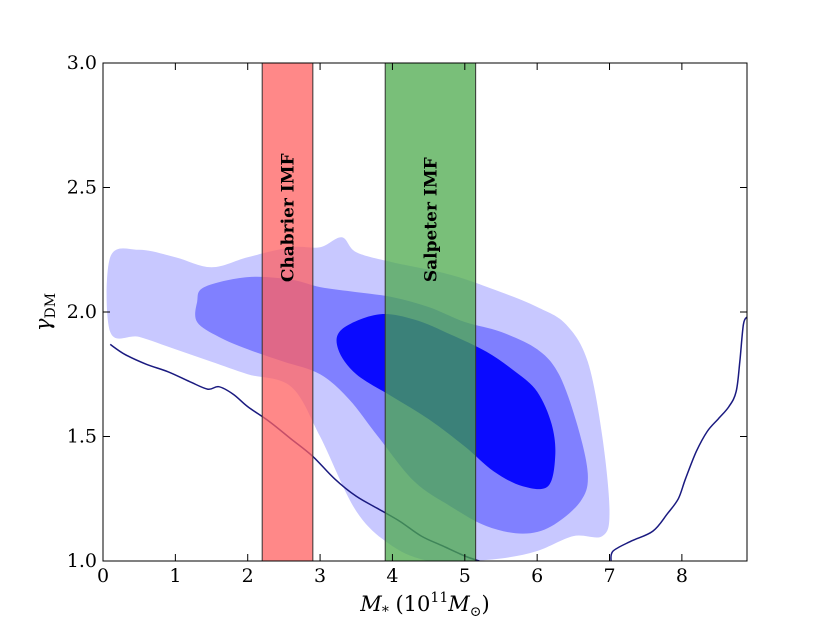 The height and width of the screenshot is (623, 830). Describe the element at coordinates (682, 576) in the screenshot. I see `x-tick-label: 8` at that location.